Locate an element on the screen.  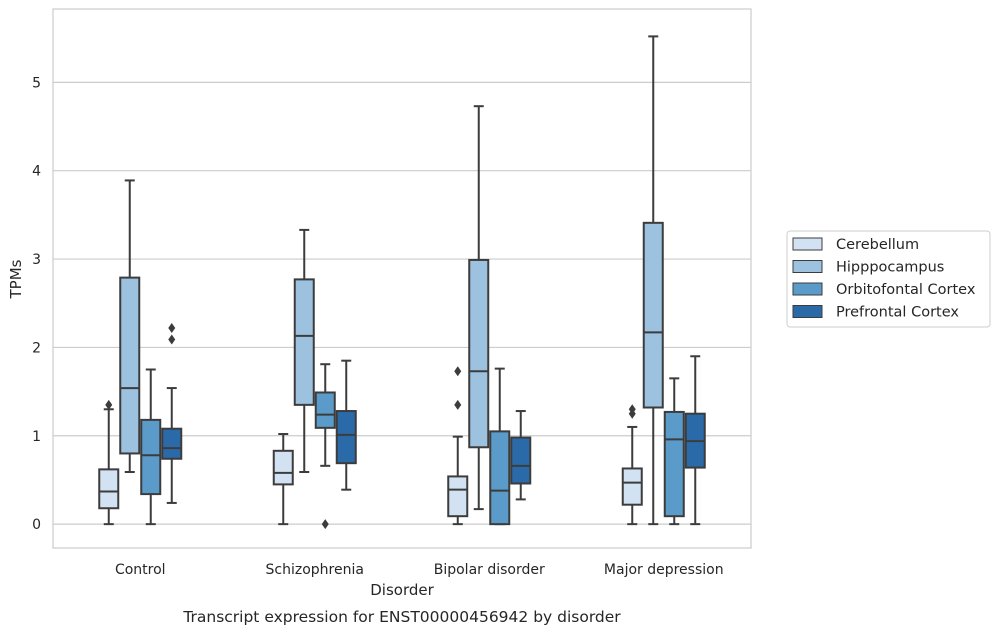
x-tick-label-2: Bipolar disorder is located at coordinates (489, 570).